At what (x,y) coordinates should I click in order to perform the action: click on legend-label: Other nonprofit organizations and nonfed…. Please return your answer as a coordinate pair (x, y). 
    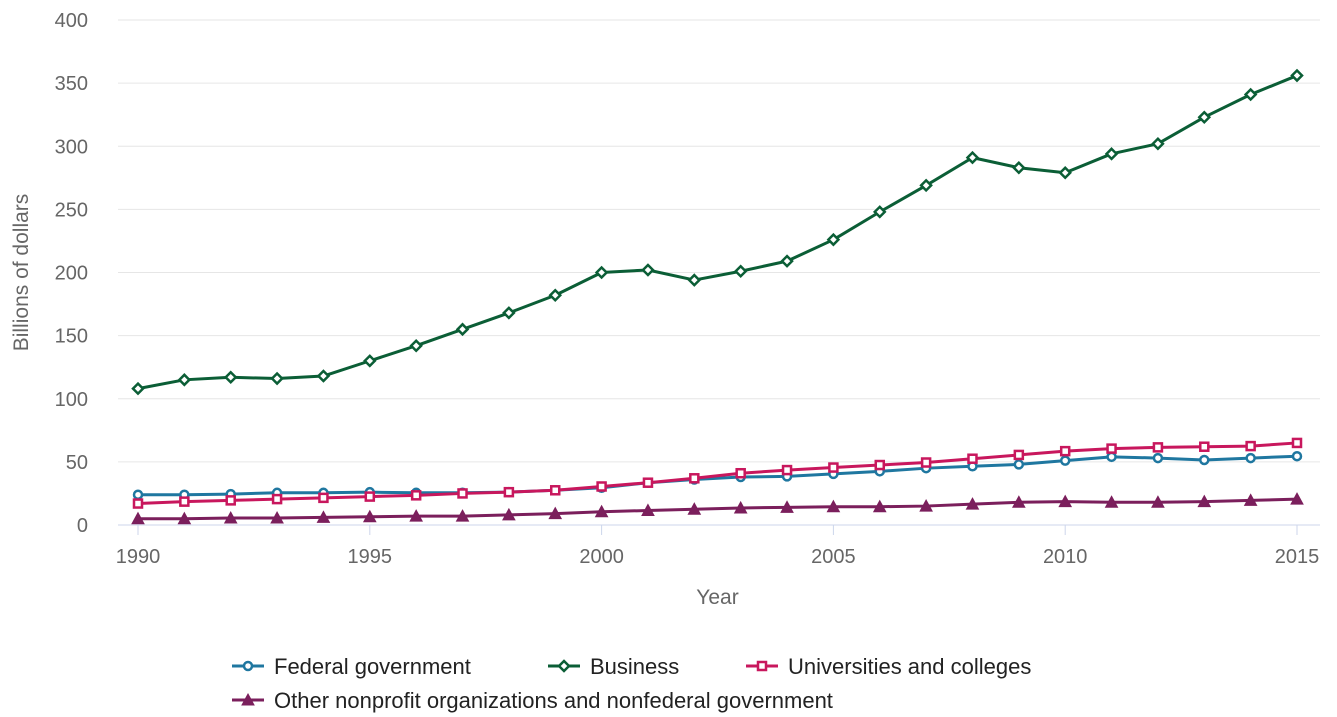
    Looking at the image, I should click on (553, 700).